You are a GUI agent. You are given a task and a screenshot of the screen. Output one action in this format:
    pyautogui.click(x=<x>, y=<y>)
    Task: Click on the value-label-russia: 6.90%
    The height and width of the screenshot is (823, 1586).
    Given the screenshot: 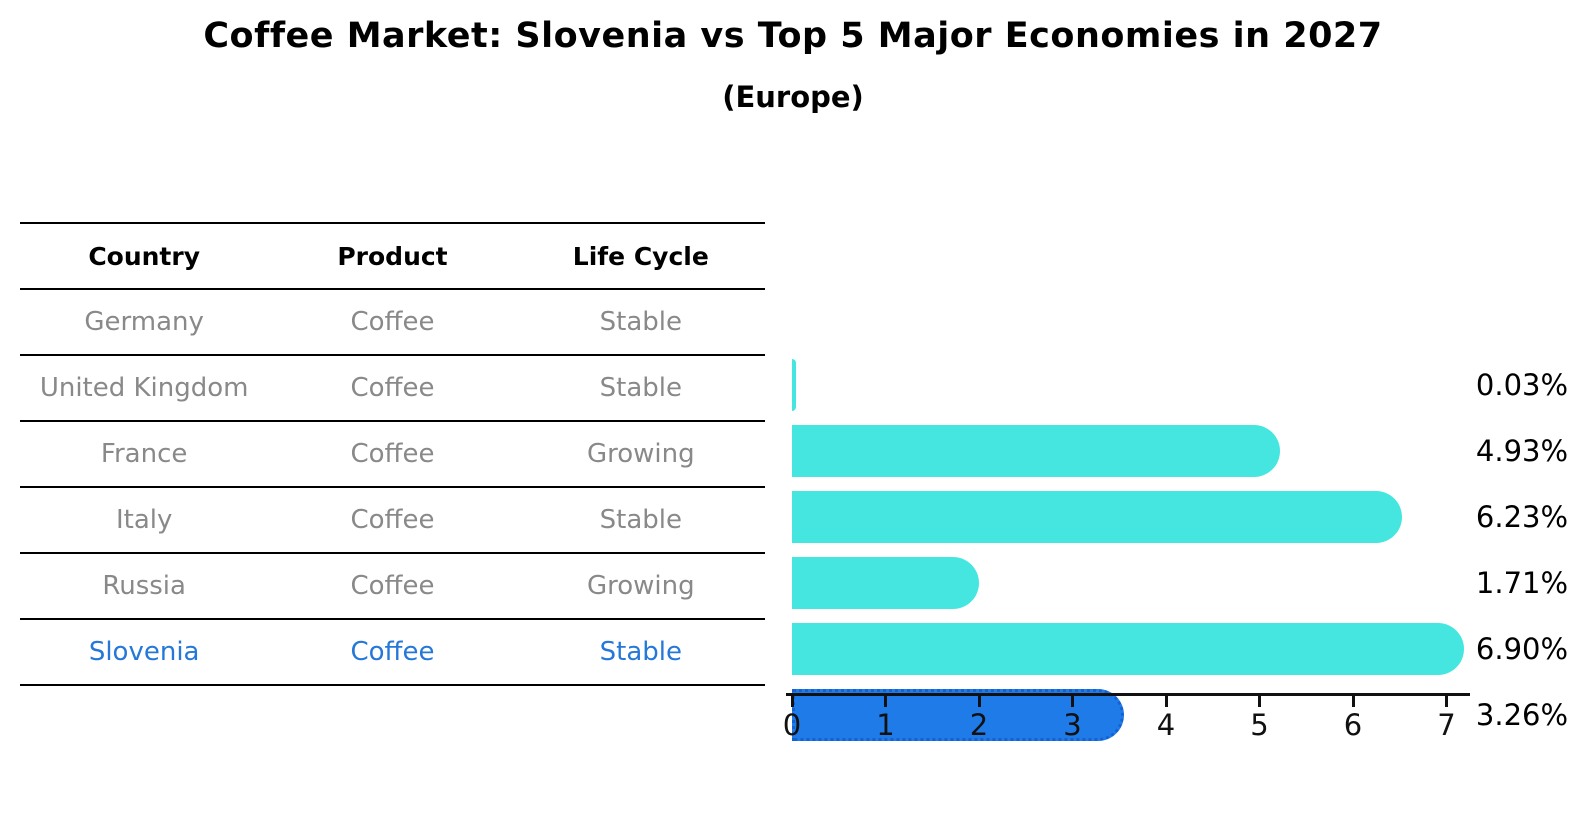 What is the action you would take?
    pyautogui.click(x=1522, y=649)
    